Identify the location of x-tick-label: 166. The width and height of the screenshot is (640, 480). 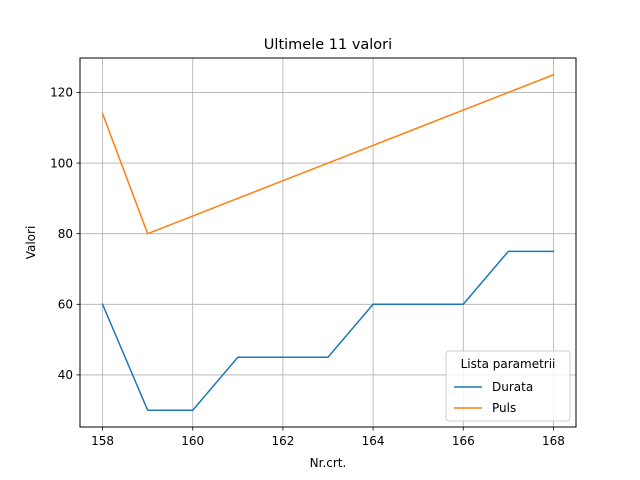
(463, 441).